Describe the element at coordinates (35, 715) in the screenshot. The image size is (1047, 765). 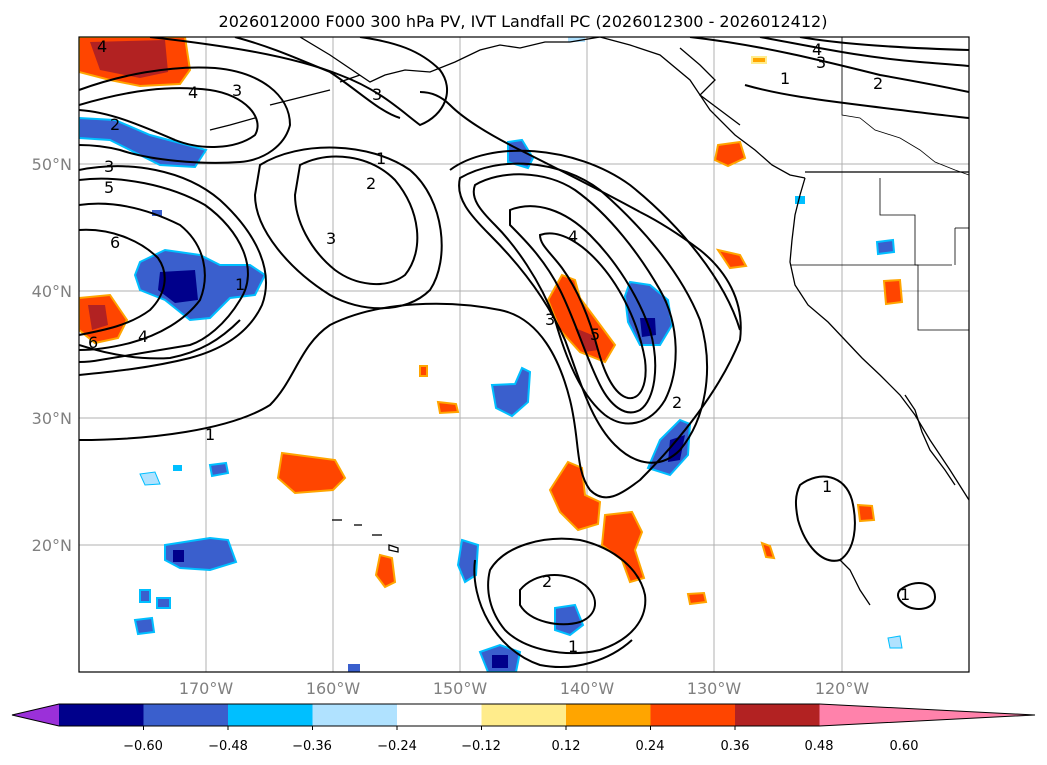
I see `colorbar-extend-low` at that location.